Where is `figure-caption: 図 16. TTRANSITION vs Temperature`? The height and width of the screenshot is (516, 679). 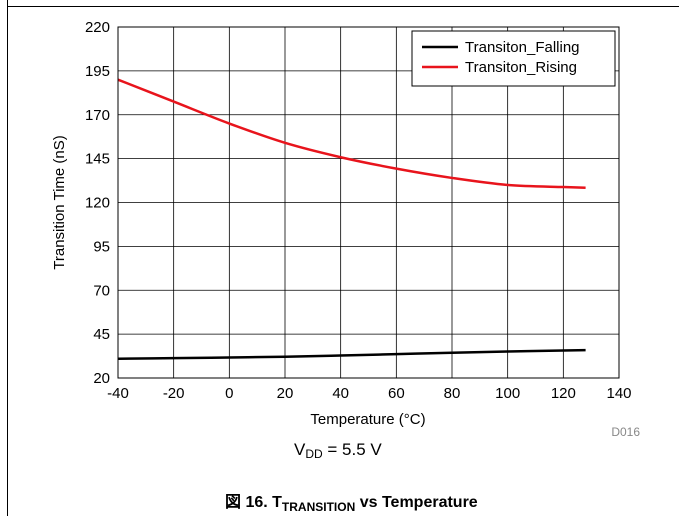 figure-caption: 図 16. TTRANSITION vs Temperature is located at coordinates (351, 501).